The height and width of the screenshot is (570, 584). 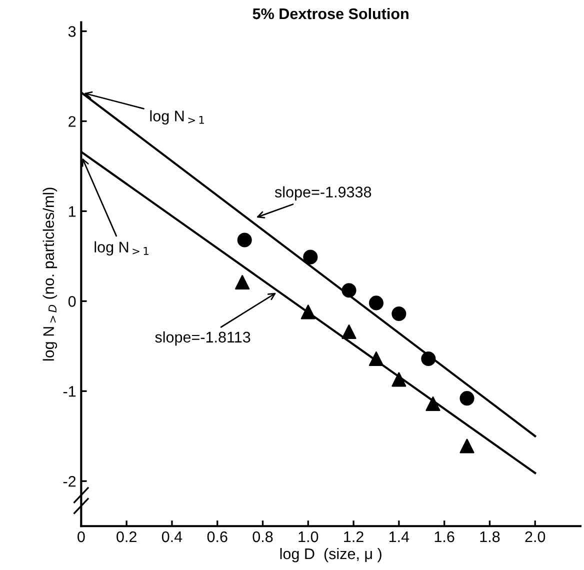 What do you see at coordinates (535, 536) in the screenshot?
I see `x-tick-label: 2.0` at bounding box center [535, 536].